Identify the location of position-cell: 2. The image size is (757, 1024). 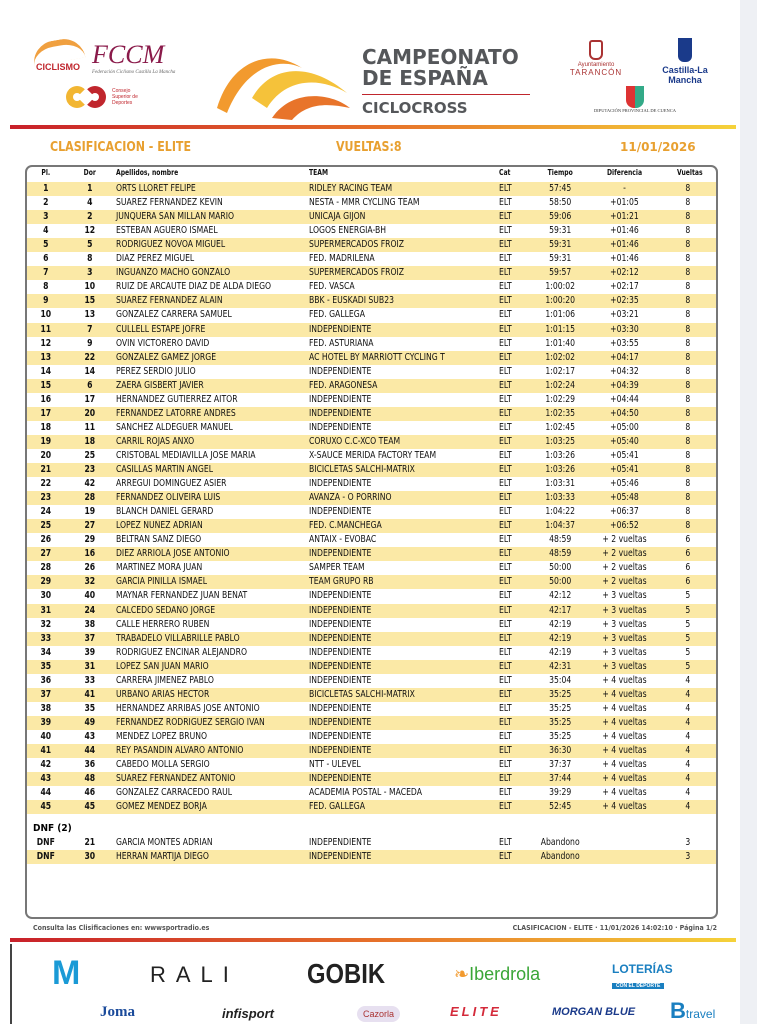
(46, 203).